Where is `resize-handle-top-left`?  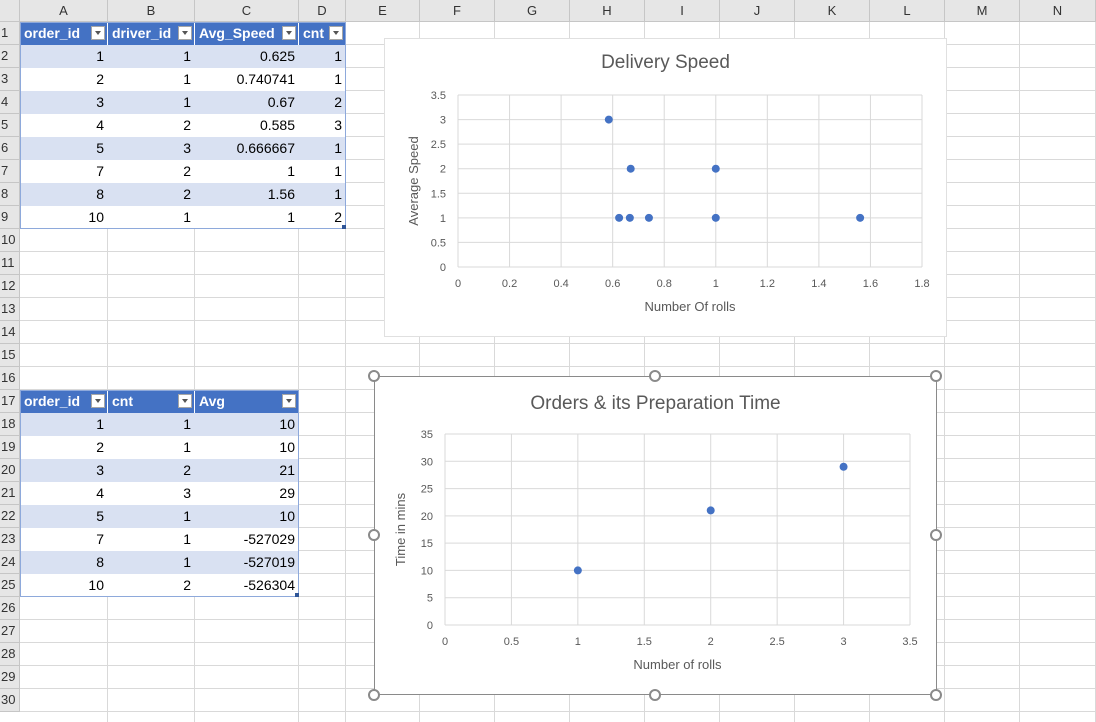 resize-handle-top-left is located at coordinates (374, 376).